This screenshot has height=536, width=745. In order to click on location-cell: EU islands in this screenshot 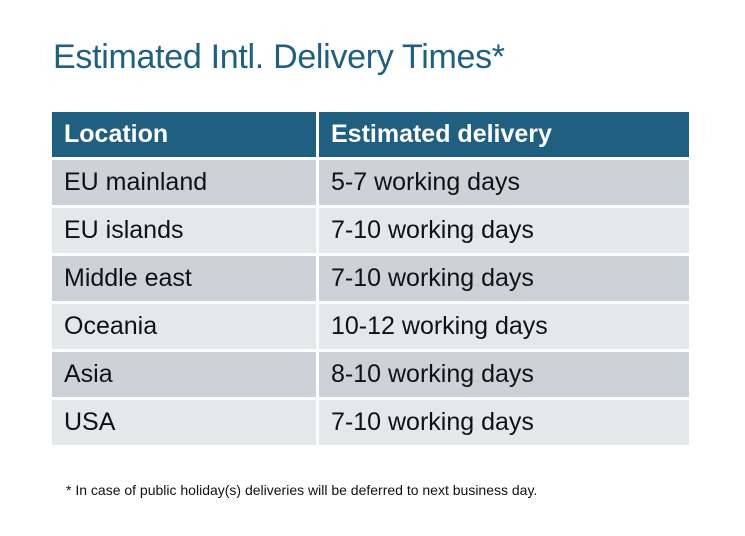, I will do `click(184, 230)`.